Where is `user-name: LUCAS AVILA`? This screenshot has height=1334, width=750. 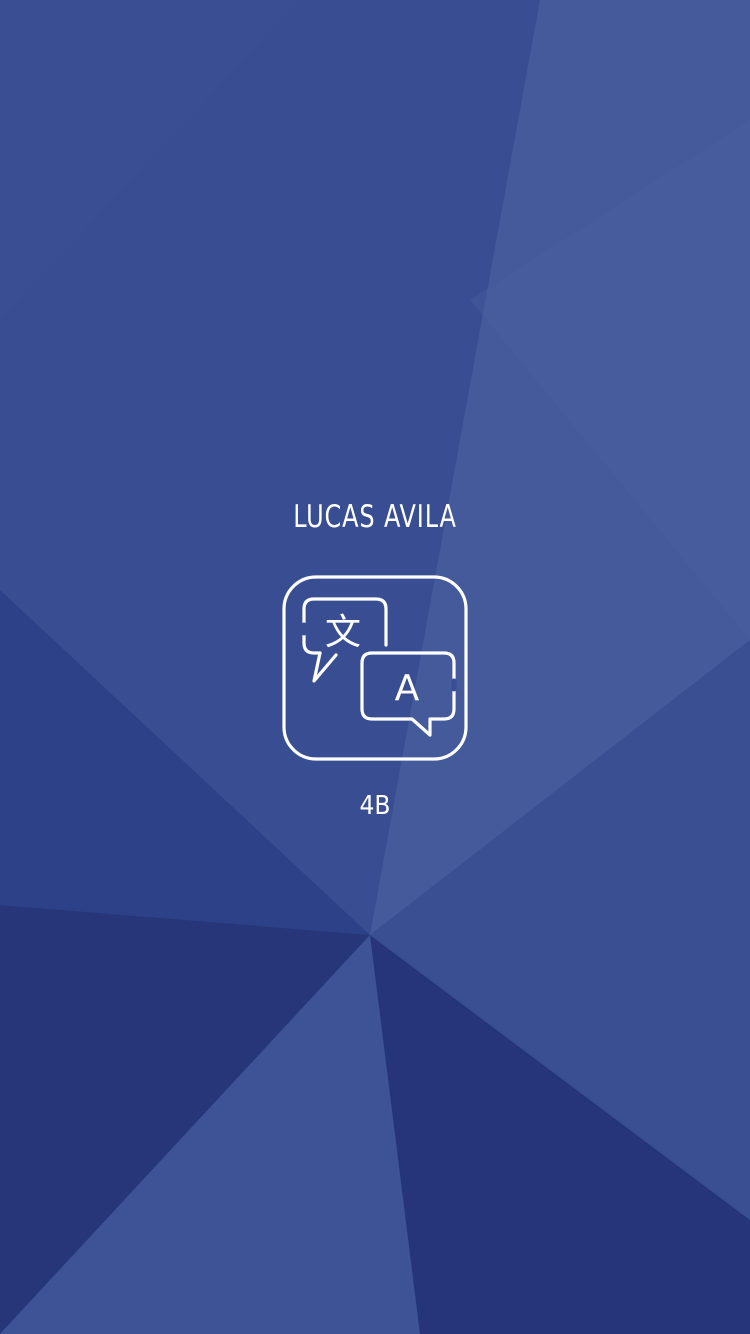
user-name: LUCAS AVILA is located at coordinates (375, 517).